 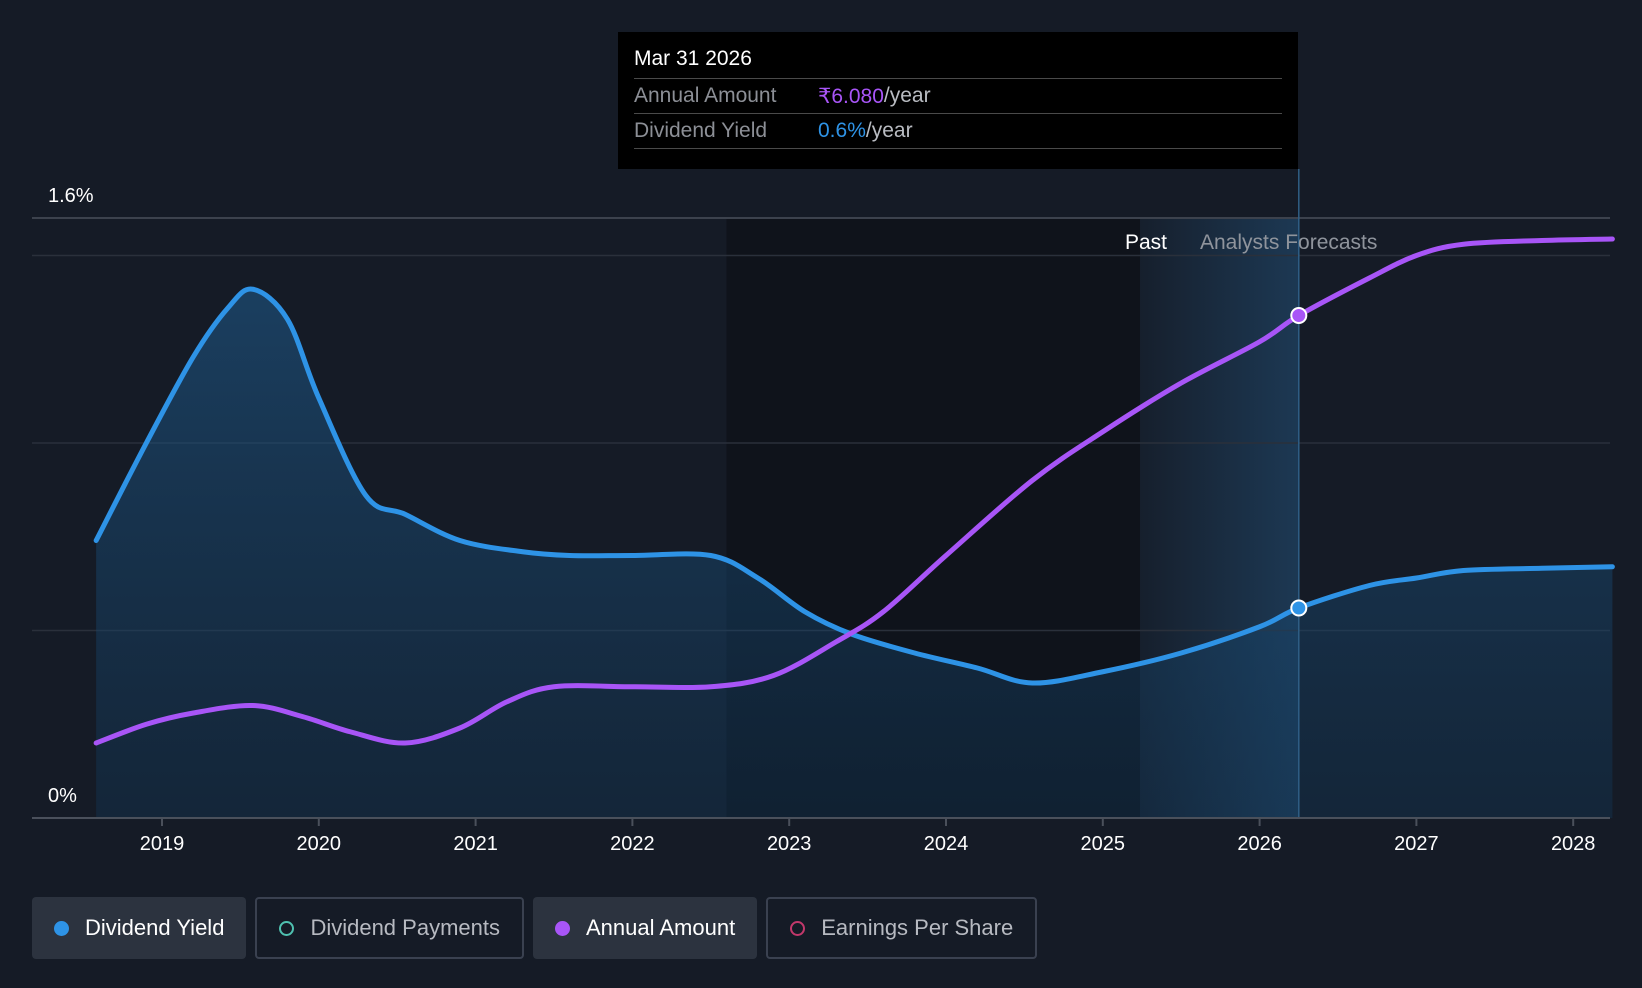 I want to click on dividend-payments-ring-icon, so click(x=287, y=928).